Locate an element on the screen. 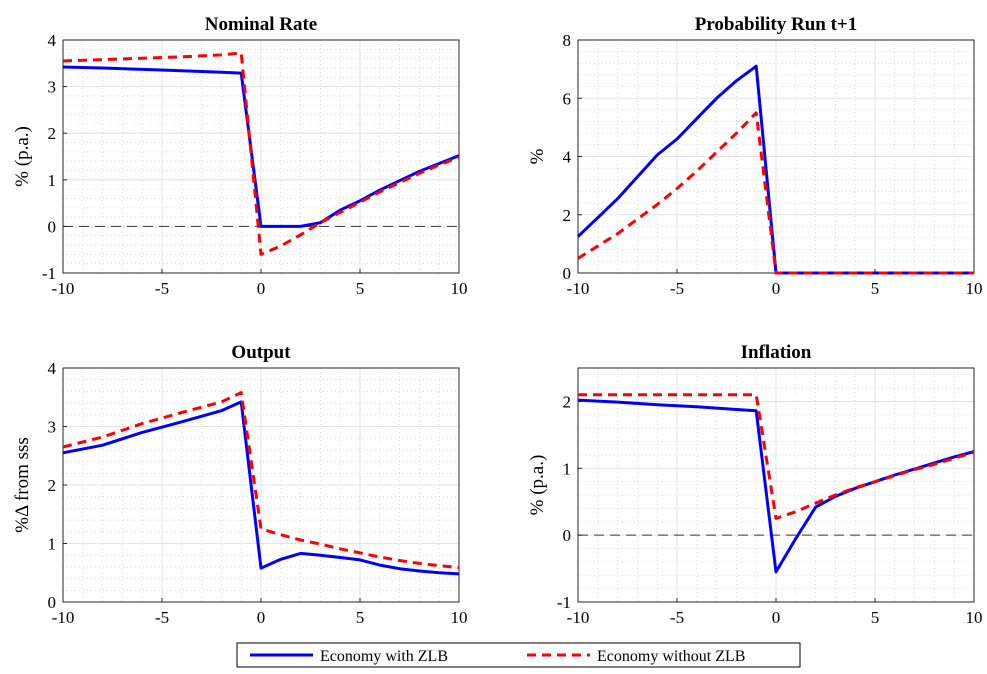 The image size is (987, 674). output-x-tick-label: -10 is located at coordinates (63, 617).